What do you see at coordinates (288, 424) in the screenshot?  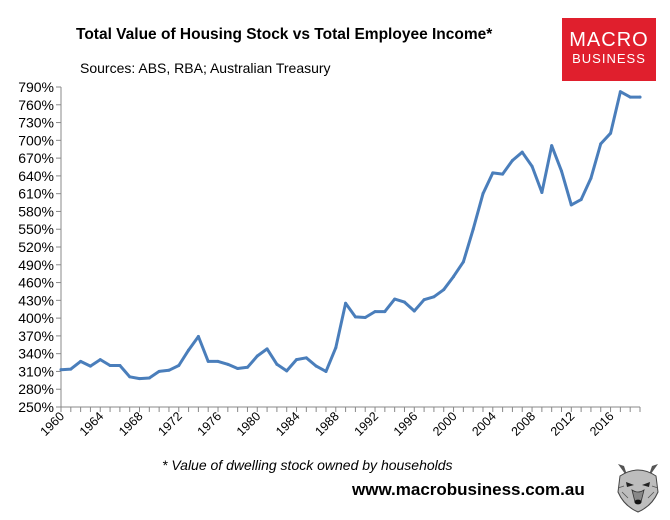 I see `x-tick-label: 1984` at bounding box center [288, 424].